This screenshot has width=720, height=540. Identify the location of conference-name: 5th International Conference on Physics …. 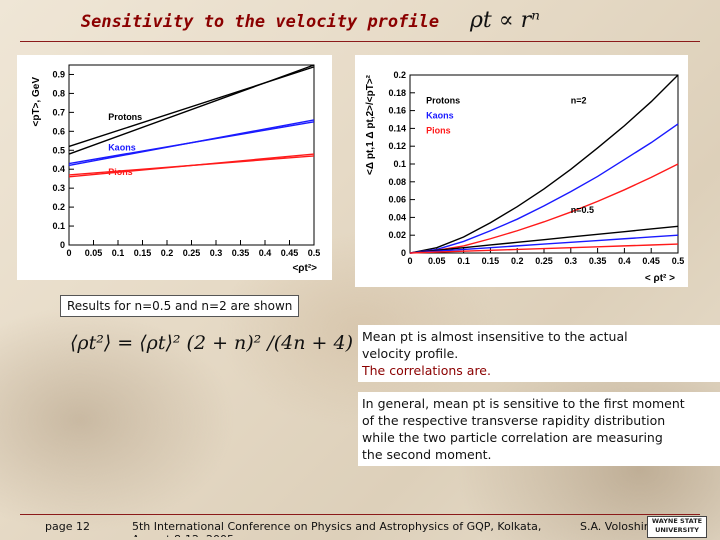
(337, 528).